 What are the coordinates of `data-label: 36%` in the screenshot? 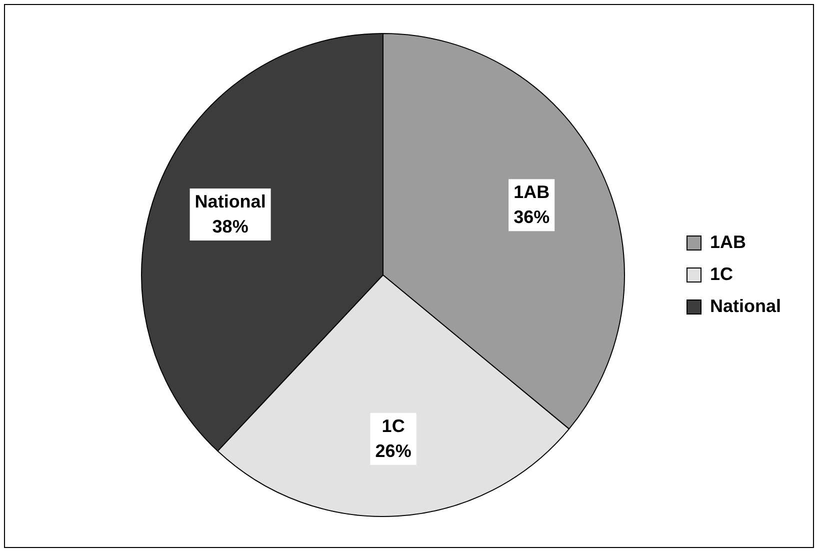 It's located at (532, 217).